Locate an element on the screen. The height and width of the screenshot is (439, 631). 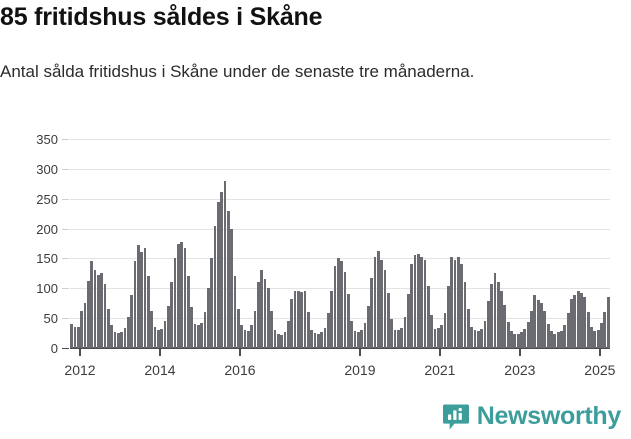
x-axis-tick-label: 2023 is located at coordinates (520, 370).